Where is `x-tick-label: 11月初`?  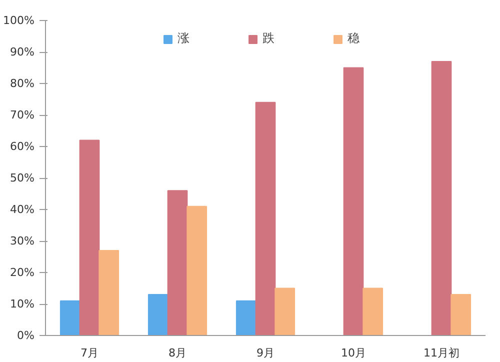
x-tick-label: 11月初 is located at coordinates (442, 353).